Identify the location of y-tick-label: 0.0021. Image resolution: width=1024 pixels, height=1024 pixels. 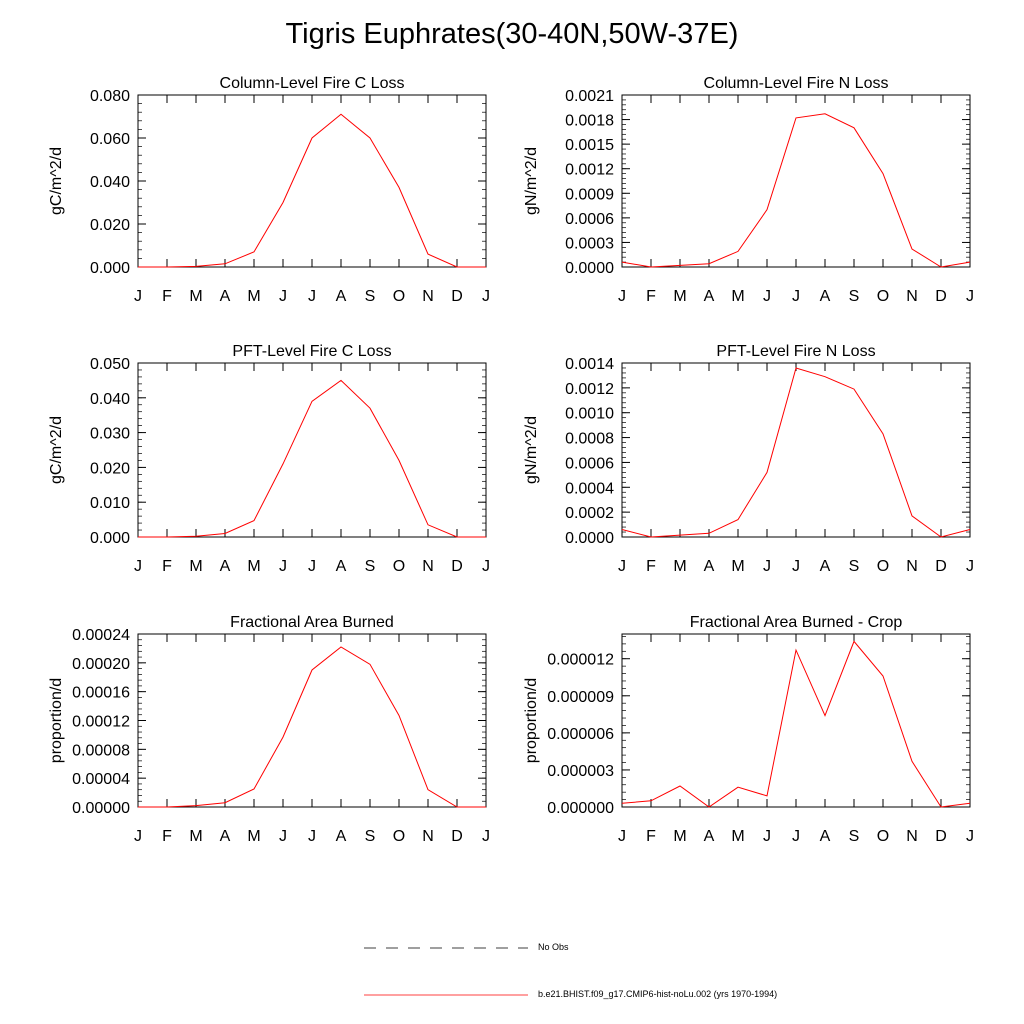
(589, 96).